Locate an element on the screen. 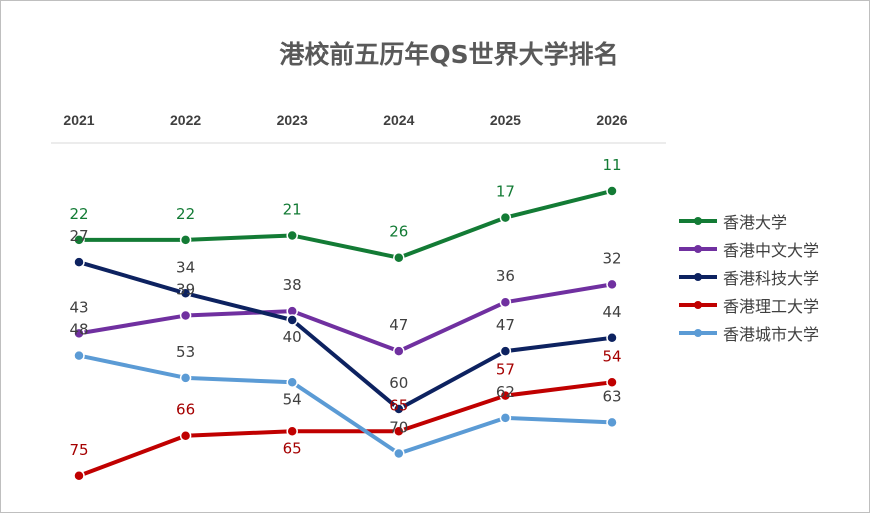 Image resolution: width=870 pixels, height=513 pixels. data-label: 63 is located at coordinates (611, 396).